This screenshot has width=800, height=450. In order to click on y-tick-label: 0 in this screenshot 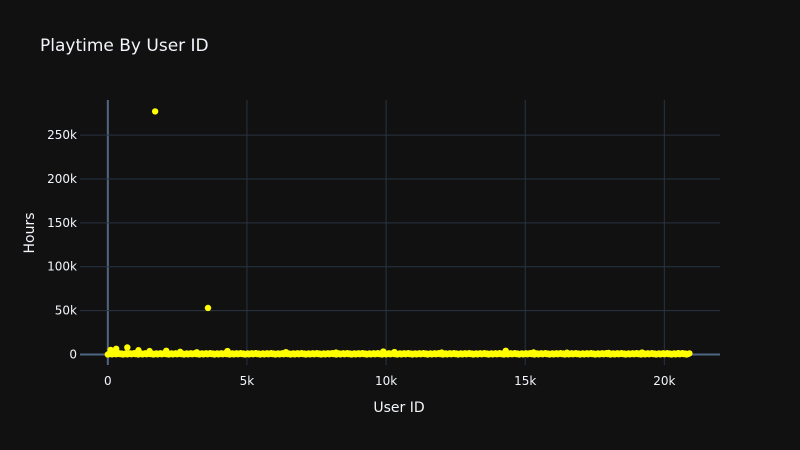, I will do `click(73, 354)`.